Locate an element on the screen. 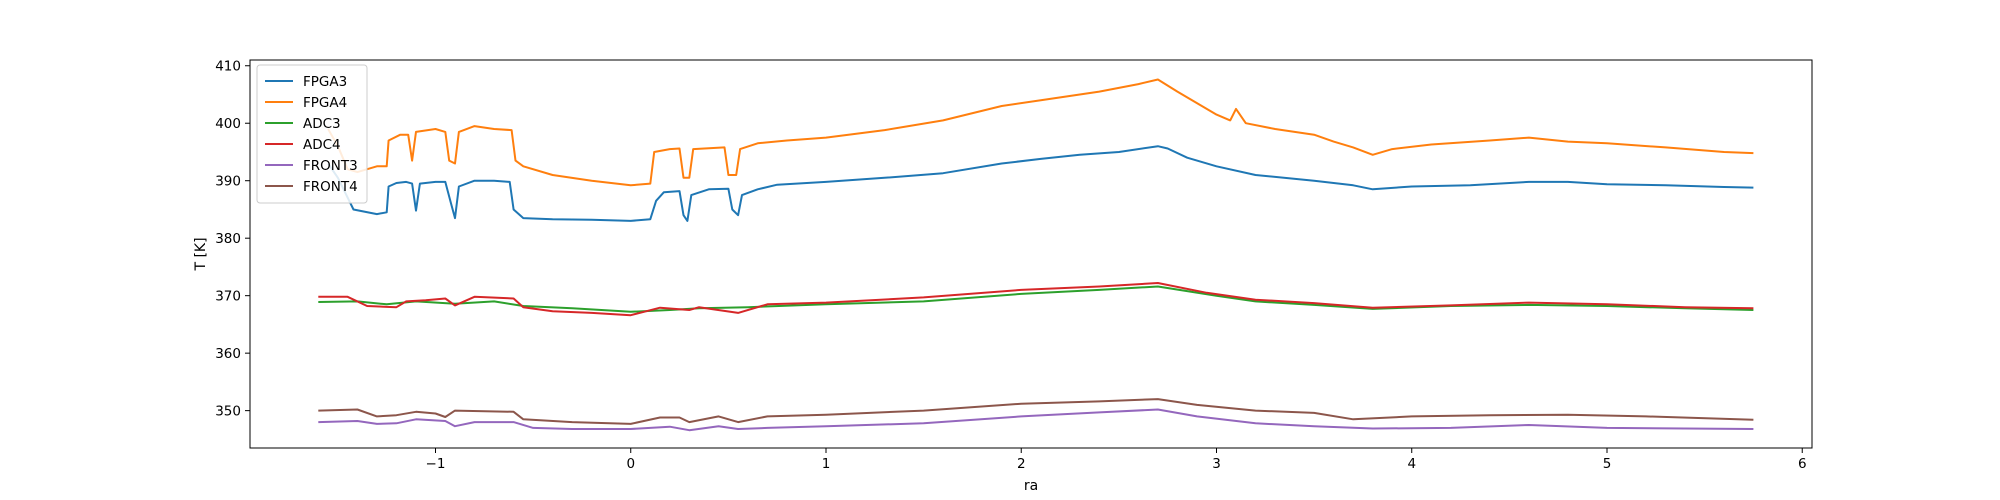  legend-entry: FPGA3 is located at coordinates (325, 82).